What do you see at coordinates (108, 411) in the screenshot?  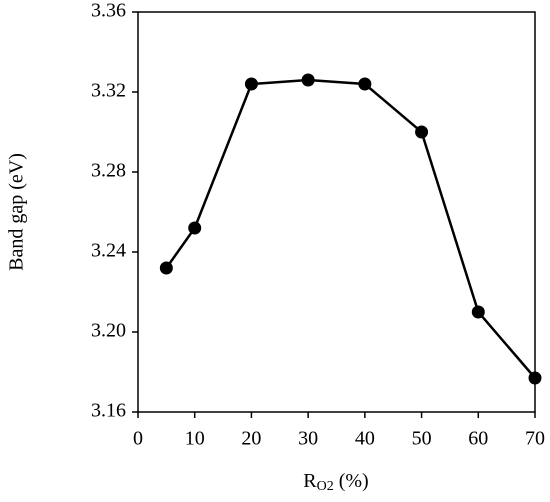 I see `y-tick-label: 3.16` at bounding box center [108, 411].